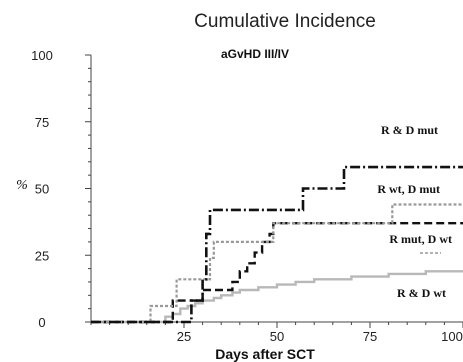 The width and height of the screenshot is (463, 362). Describe the element at coordinates (285, 21) in the screenshot. I see `chart-title: Cumulative Incidence` at that location.